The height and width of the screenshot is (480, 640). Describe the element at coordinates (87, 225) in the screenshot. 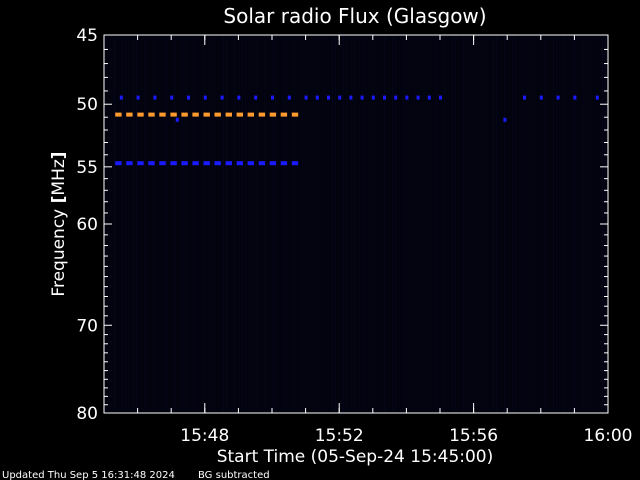

I see `y-tick-label: 60` at that location.